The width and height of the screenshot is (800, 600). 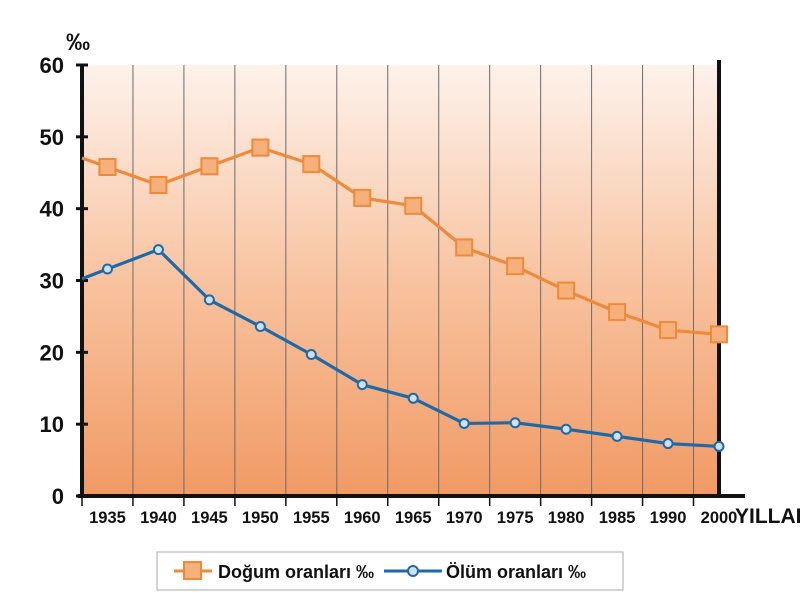 I want to click on x-tick-label: 1980, so click(x=566, y=518).